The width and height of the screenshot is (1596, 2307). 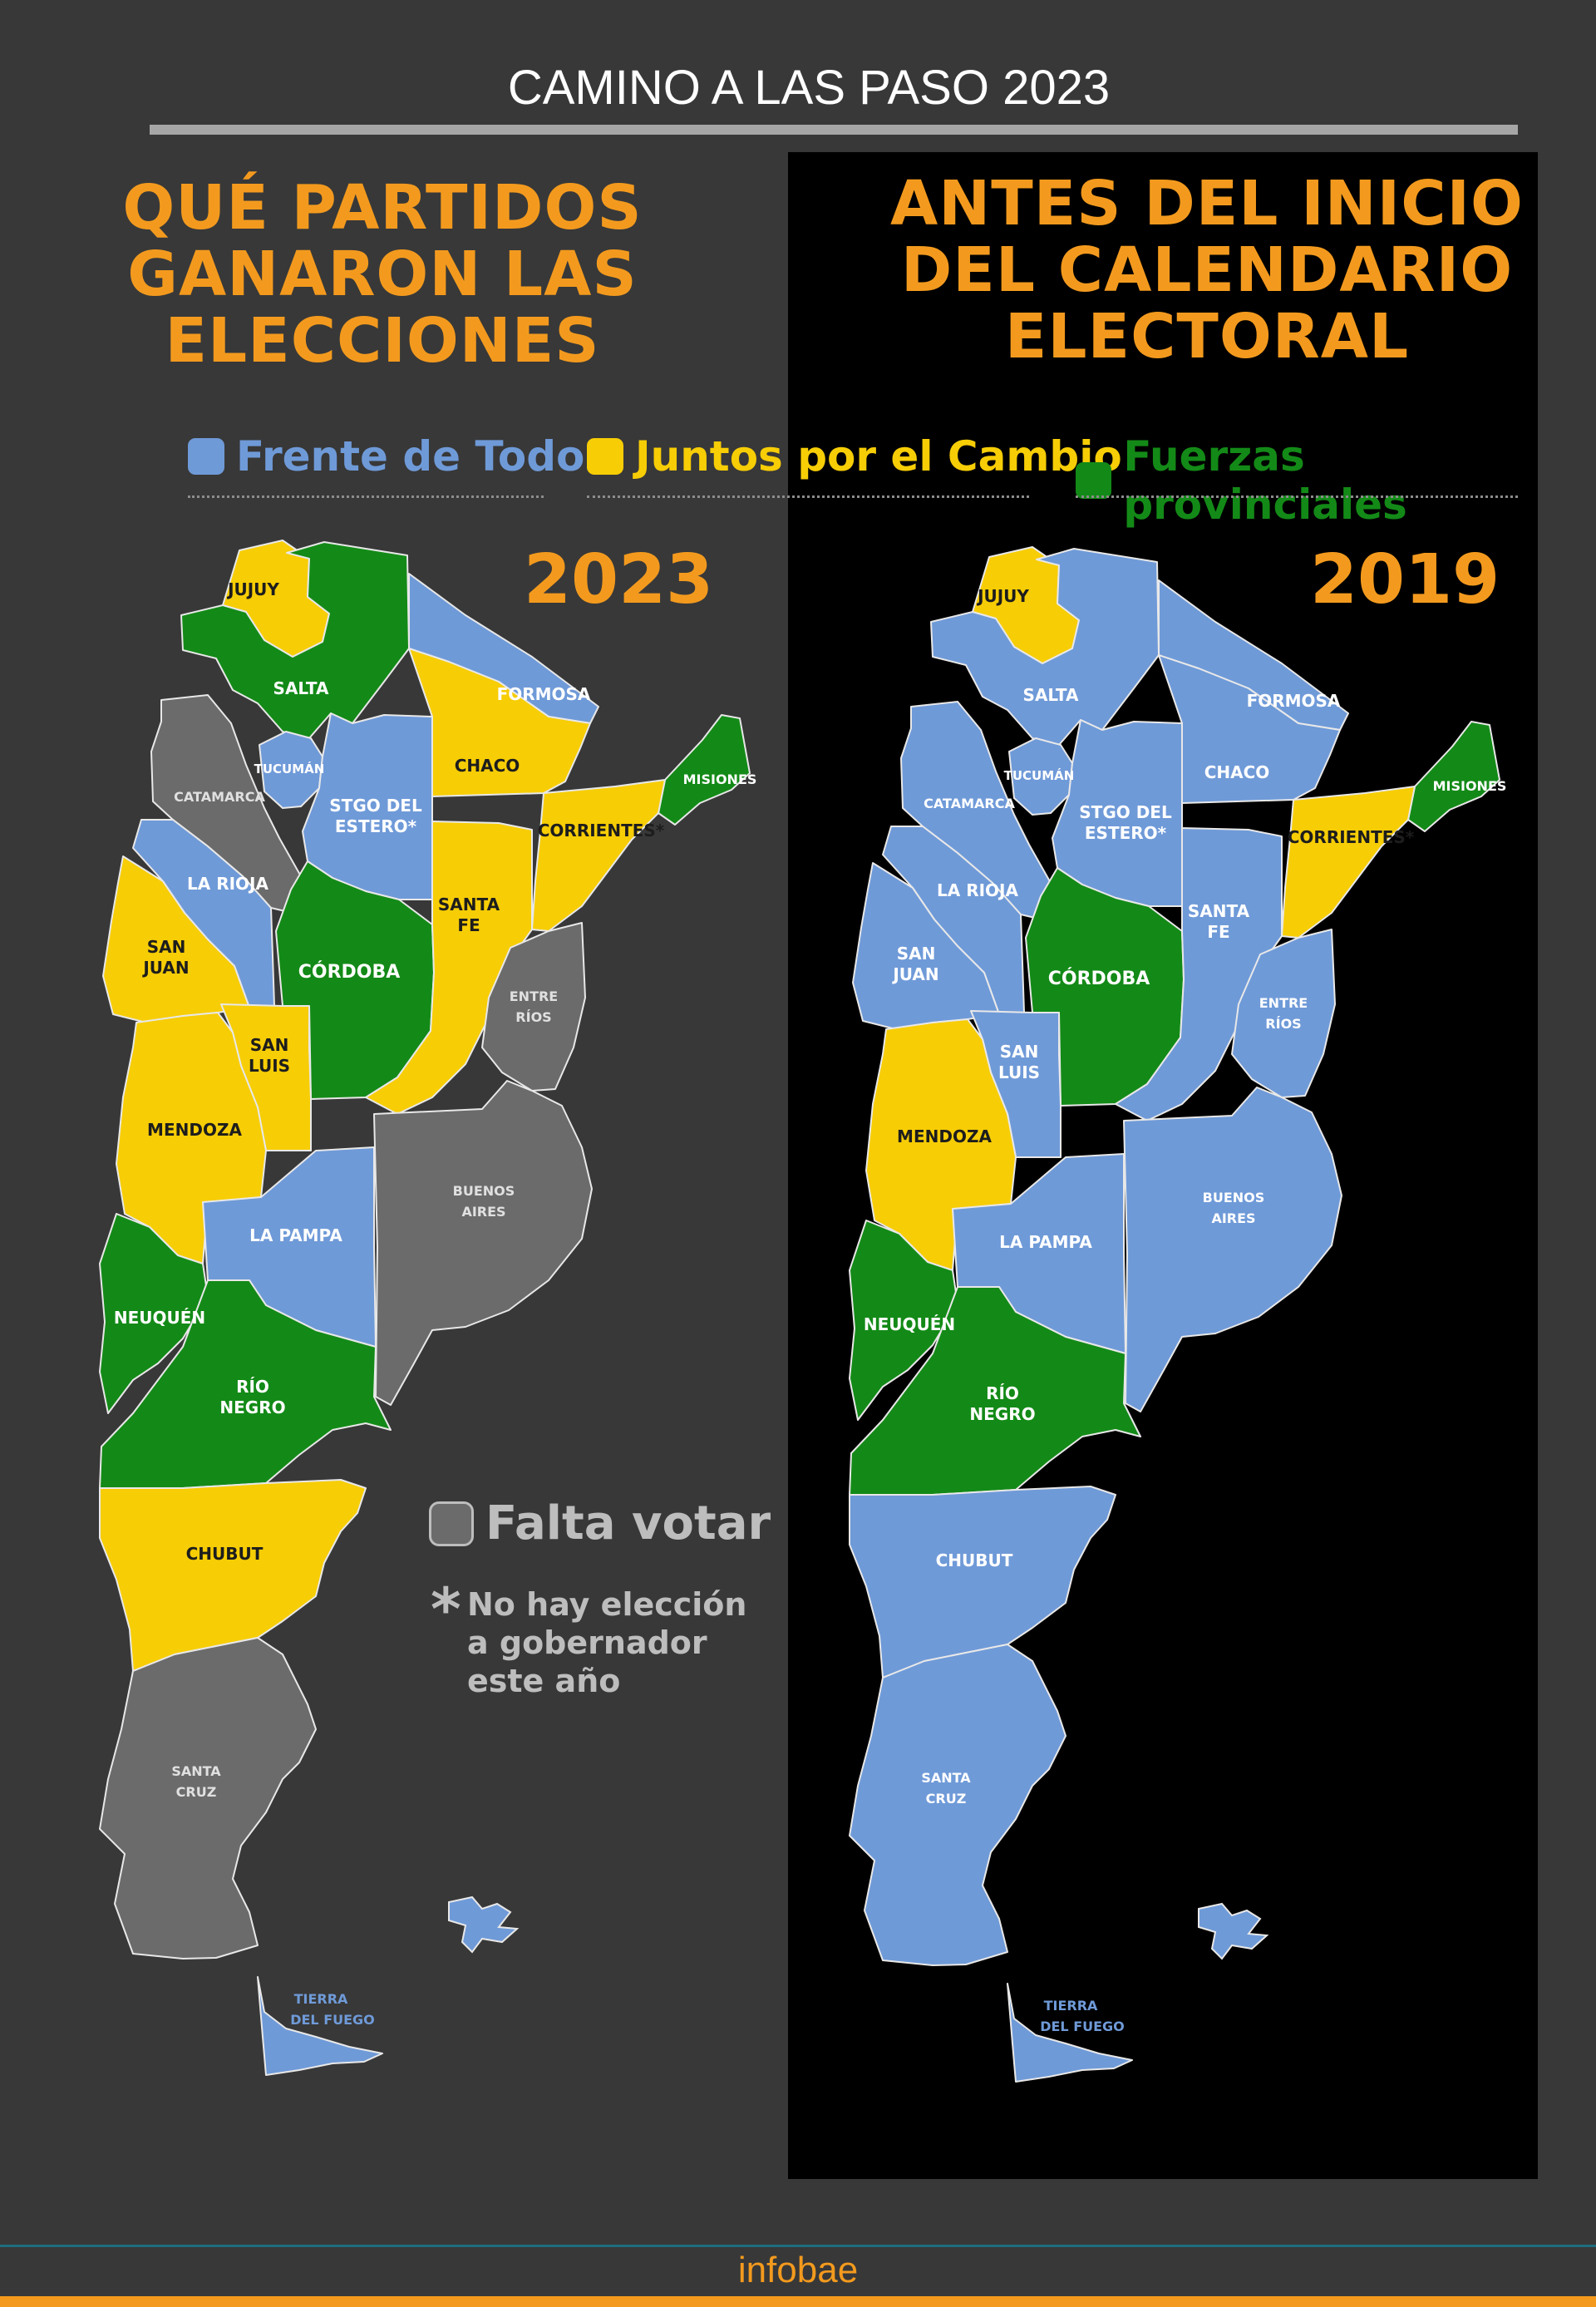 I want to click on province-label-santa-cruz: SANTA, so click(x=196, y=1771).